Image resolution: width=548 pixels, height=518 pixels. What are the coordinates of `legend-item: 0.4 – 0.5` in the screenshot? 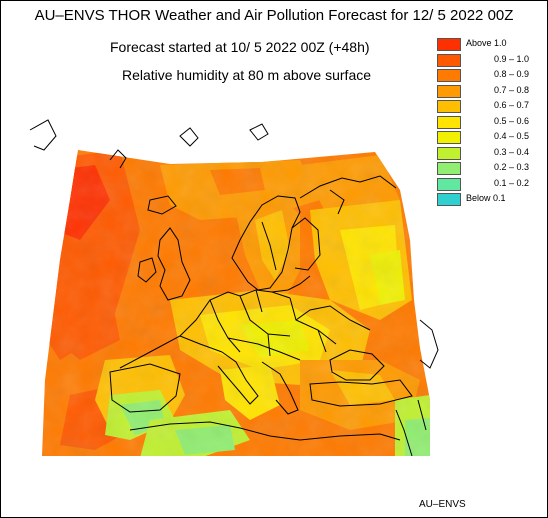 It's located at (492, 138).